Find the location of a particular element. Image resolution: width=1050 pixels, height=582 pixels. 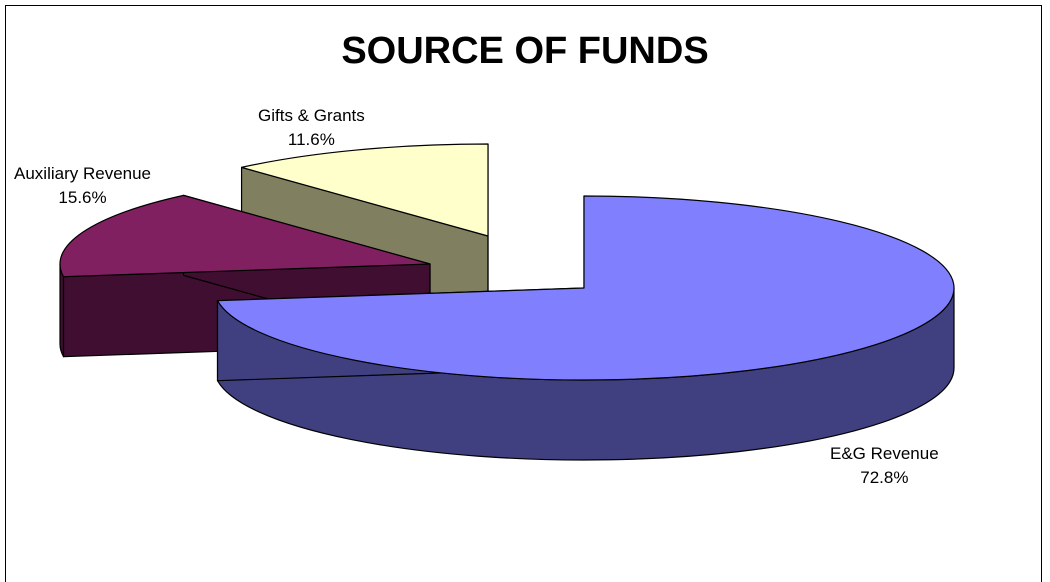

label-auxiliary-revenue: Auxiliary Revenue 15.6% is located at coordinates (82, 186).